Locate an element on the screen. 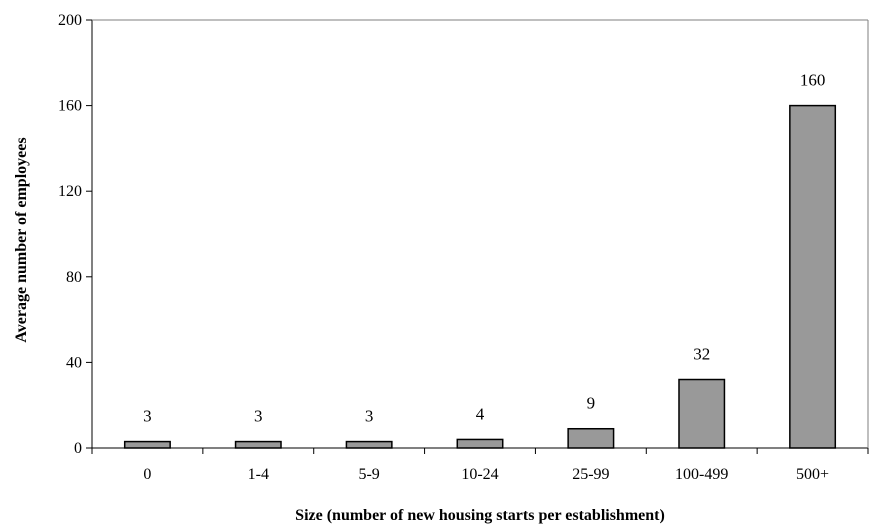 This screenshot has height=527, width=879. y-ticks: 0 40 80 120 160 200 is located at coordinates (75, 234).